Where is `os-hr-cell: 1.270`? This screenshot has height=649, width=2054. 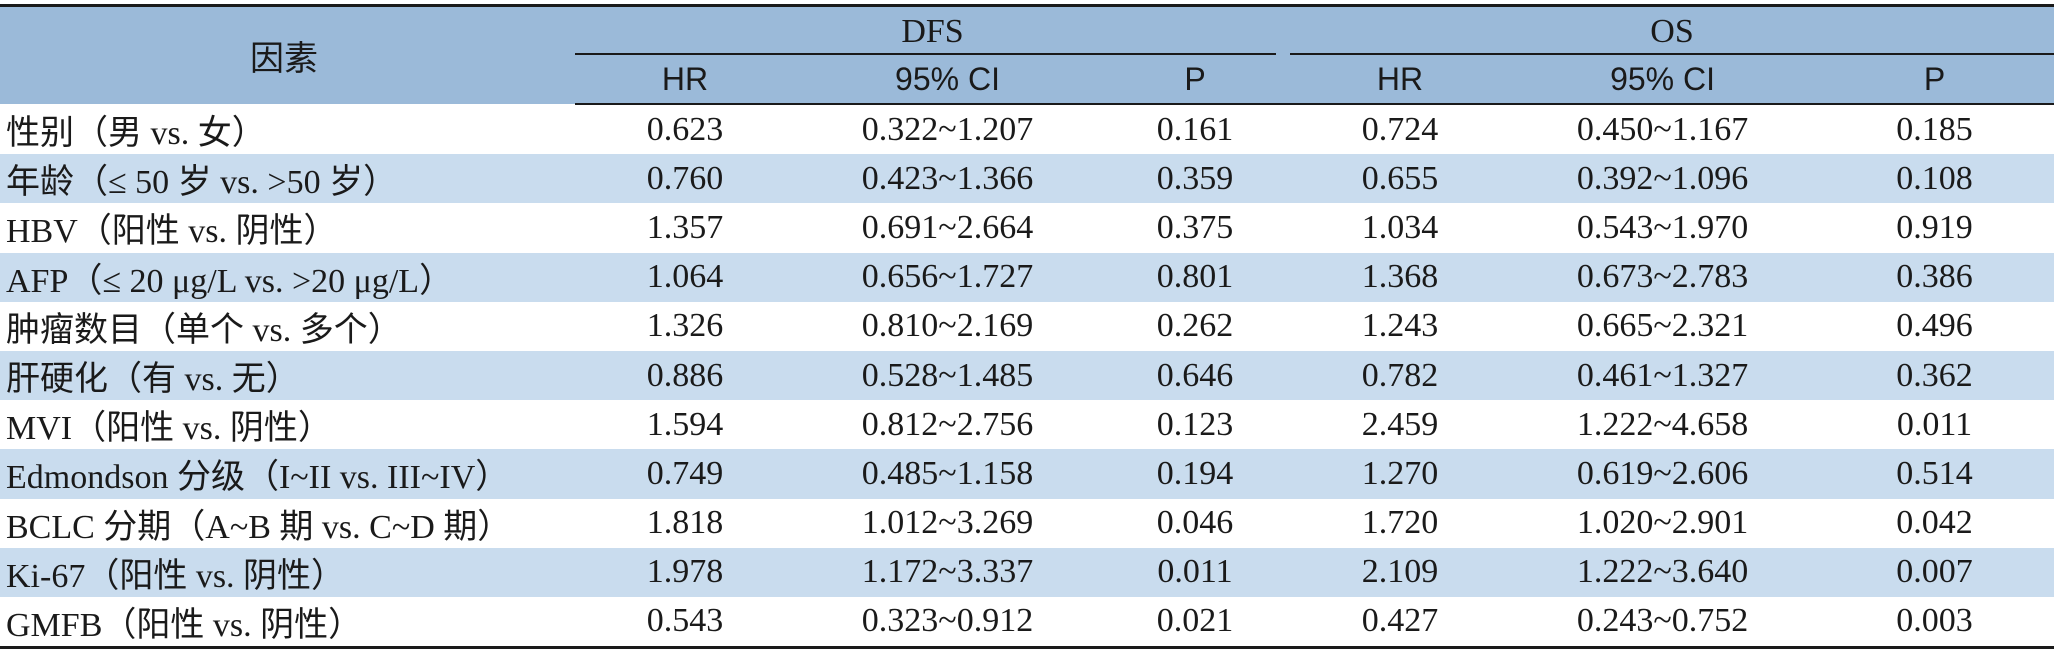 os-hr-cell: 1.270 is located at coordinates (1400, 474).